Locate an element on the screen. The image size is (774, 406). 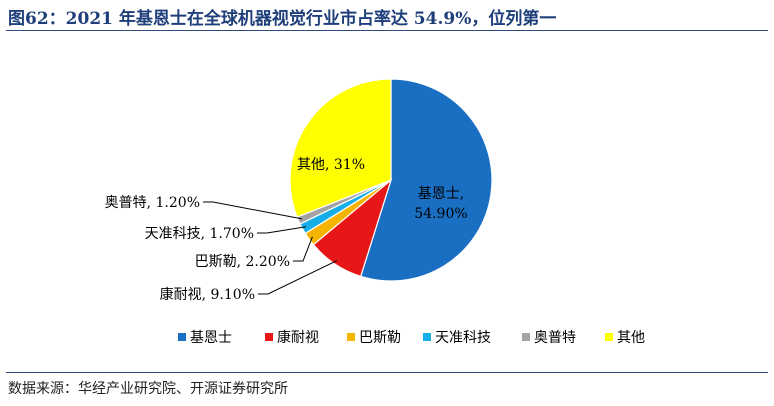
legend-label: 康耐视 is located at coordinates (298, 337).